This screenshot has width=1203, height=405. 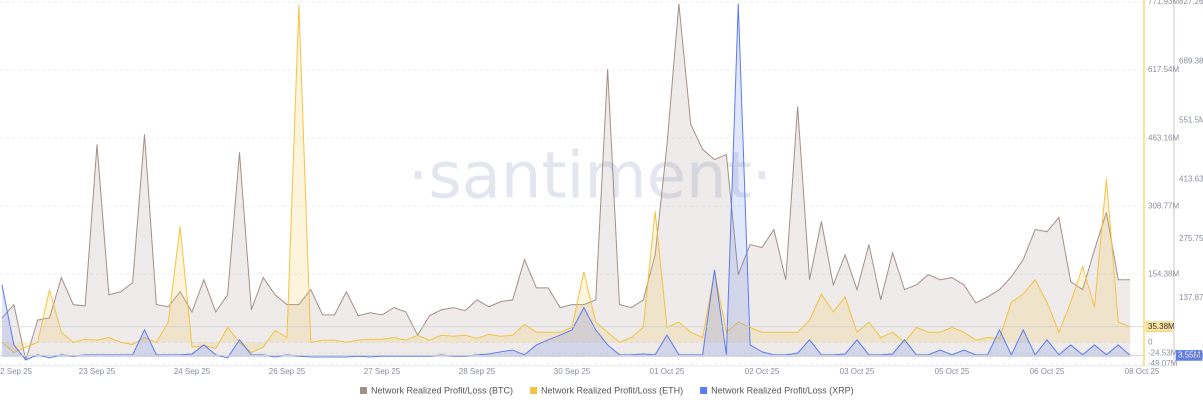 I want to click on y-tick-label: 308.77M, so click(x=1163, y=205).